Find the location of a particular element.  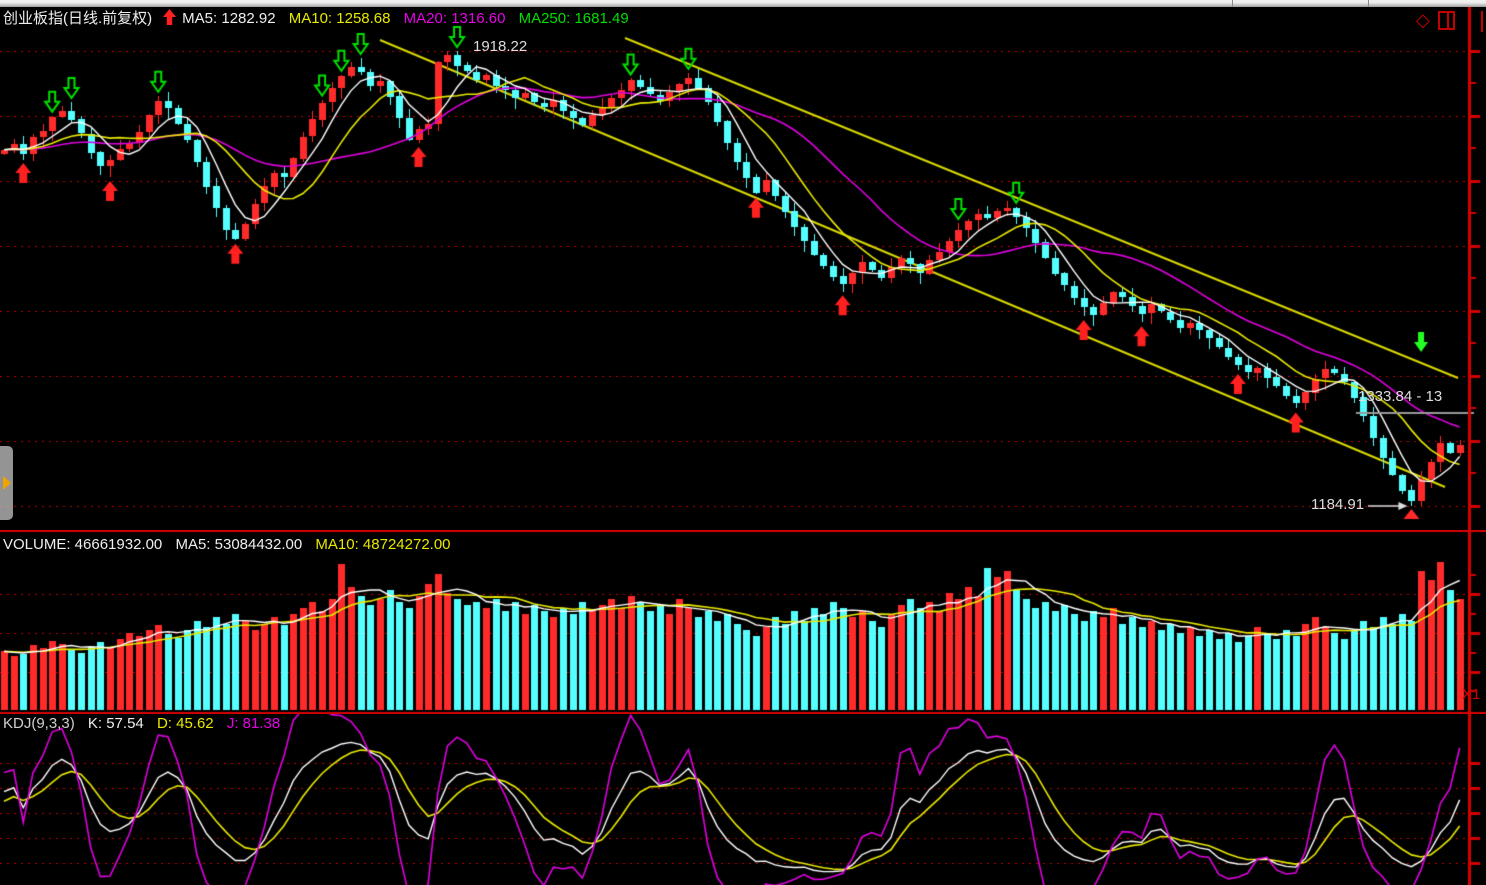

ma5-value: MA5: 1282.92 is located at coordinates (229, 18).